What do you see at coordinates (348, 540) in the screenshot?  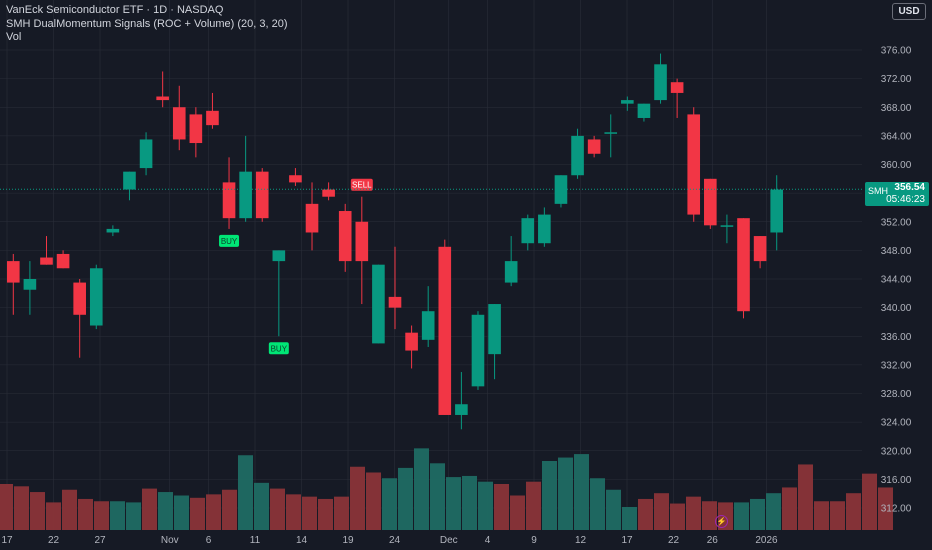 I see `time-tick-label: 19` at bounding box center [348, 540].